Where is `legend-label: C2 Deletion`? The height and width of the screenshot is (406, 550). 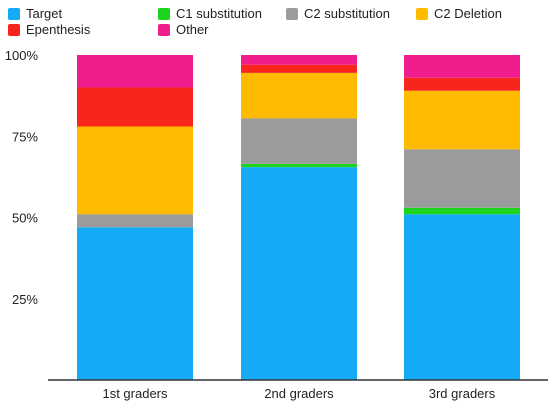 legend-label: C2 Deletion is located at coordinates (468, 13).